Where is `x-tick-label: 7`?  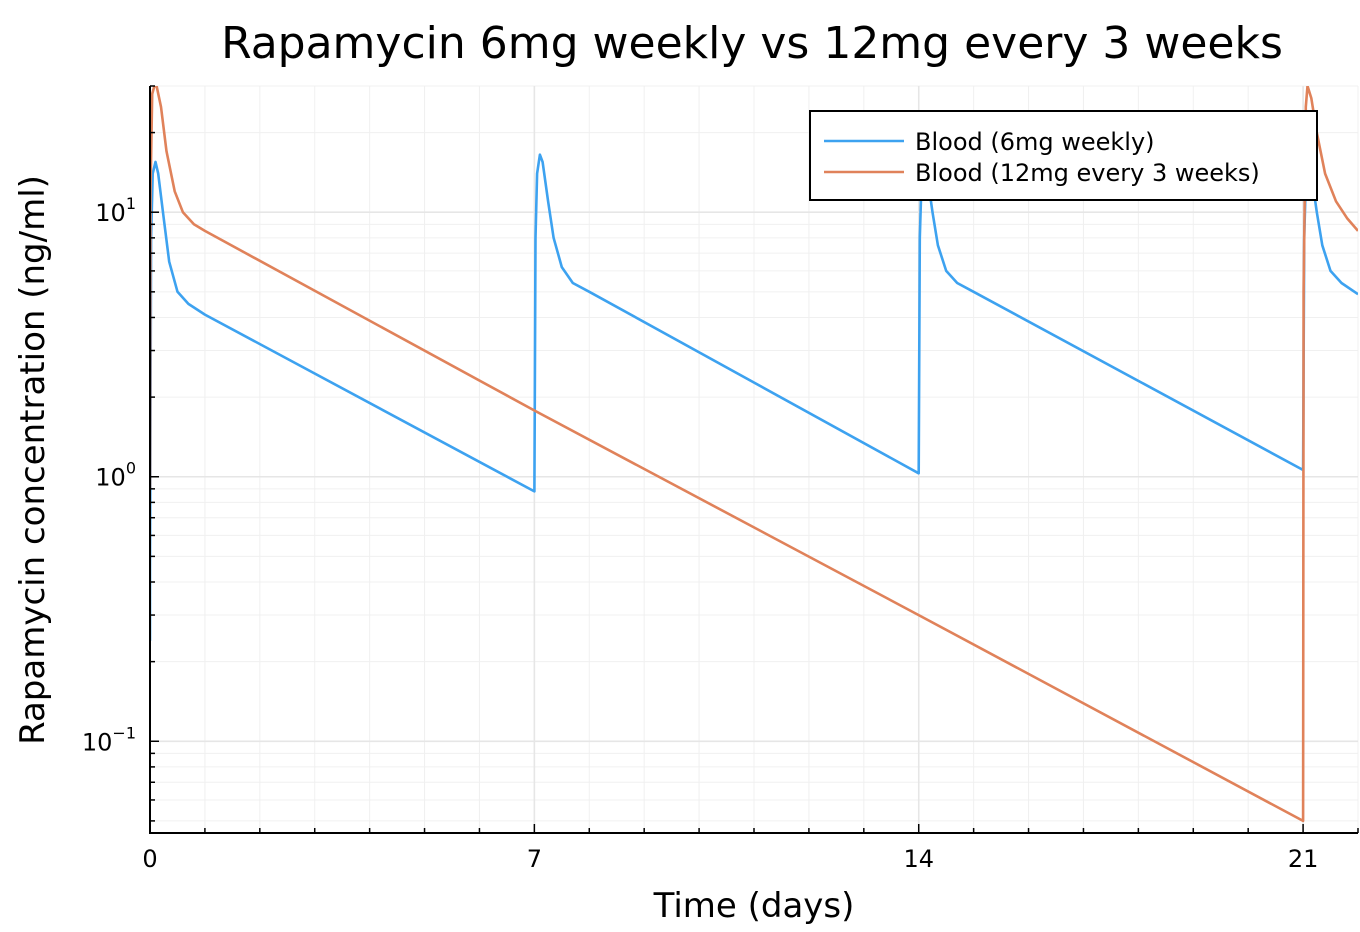 x-tick-label: 7 is located at coordinates (534, 859).